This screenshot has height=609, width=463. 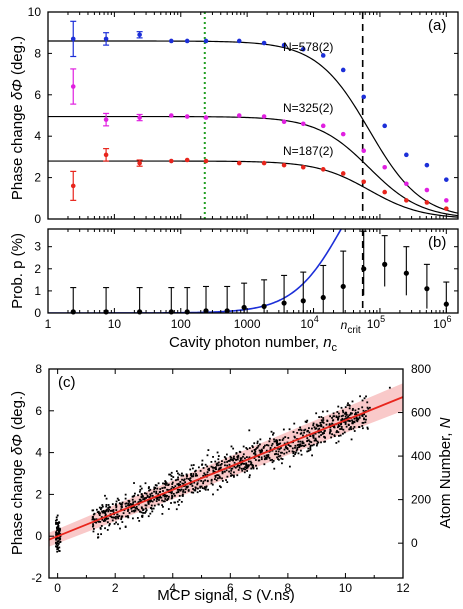 What do you see at coordinates (442, 322) in the screenshot?
I see `x-tick-label-b: 106` at bounding box center [442, 322].